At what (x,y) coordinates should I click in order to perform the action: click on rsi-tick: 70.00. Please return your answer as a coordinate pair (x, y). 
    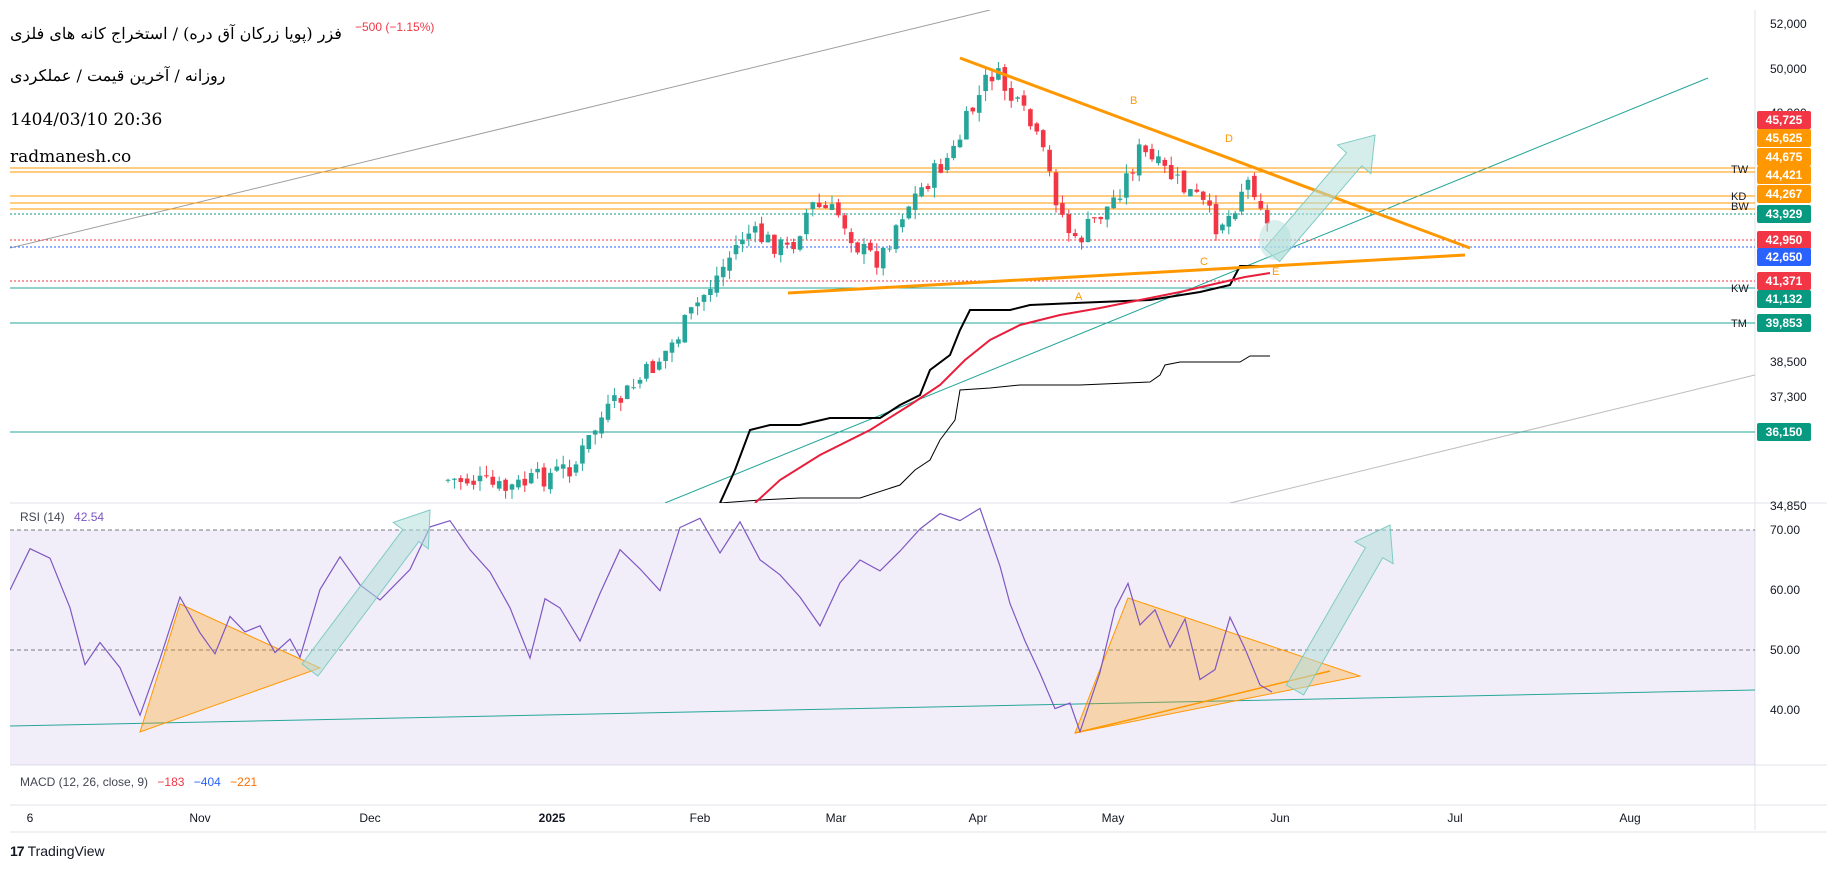
    Looking at the image, I should click on (1785, 530).